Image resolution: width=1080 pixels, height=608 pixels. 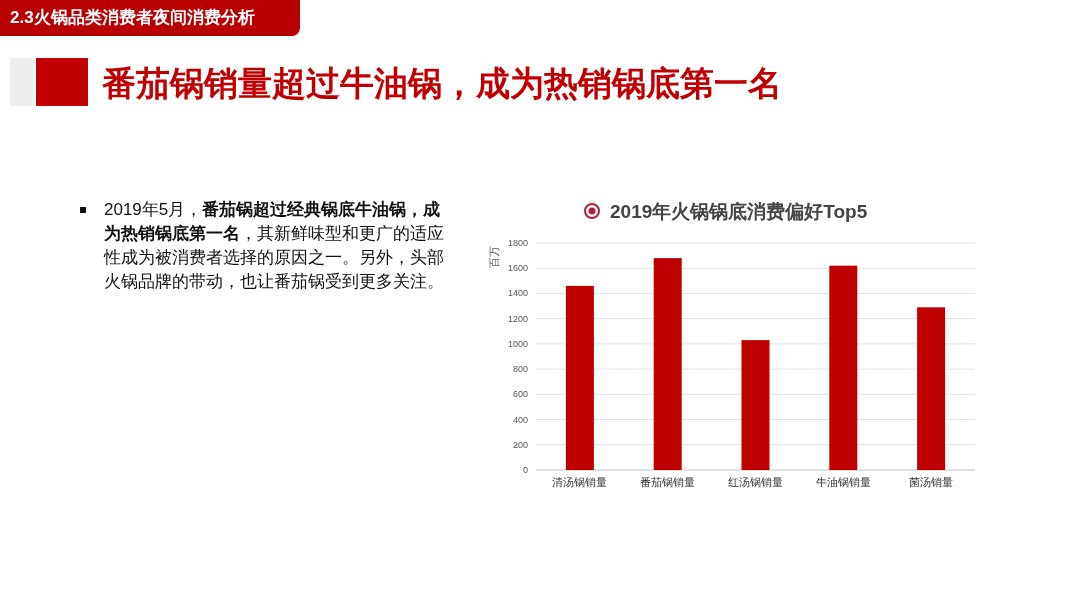 What do you see at coordinates (517, 243) in the screenshot?
I see `y-tick-label: 1800` at bounding box center [517, 243].